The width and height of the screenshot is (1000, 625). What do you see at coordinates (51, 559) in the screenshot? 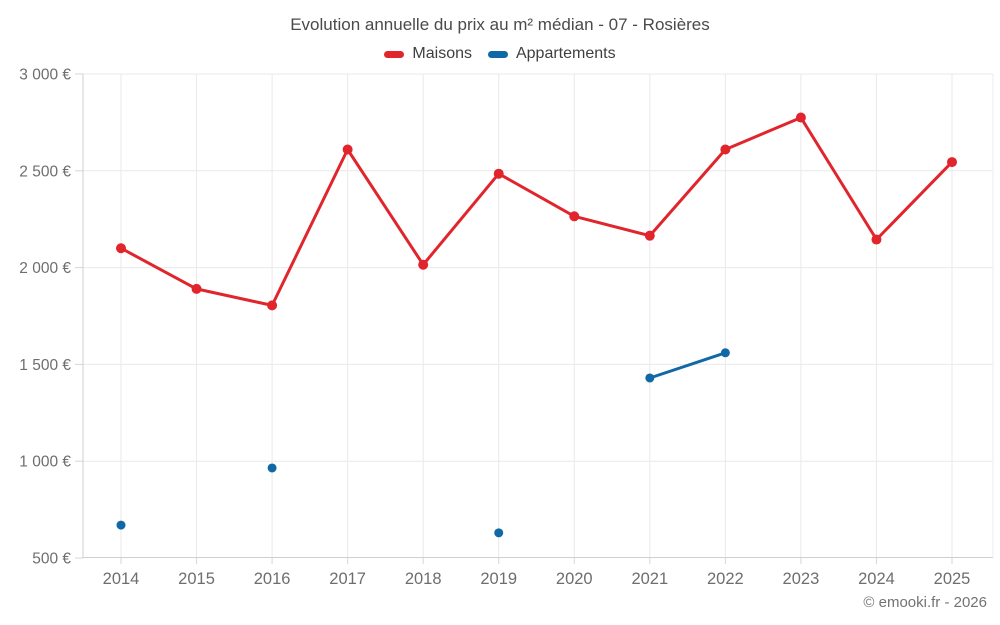
I see `y-tick-label: 500 €` at bounding box center [51, 559].